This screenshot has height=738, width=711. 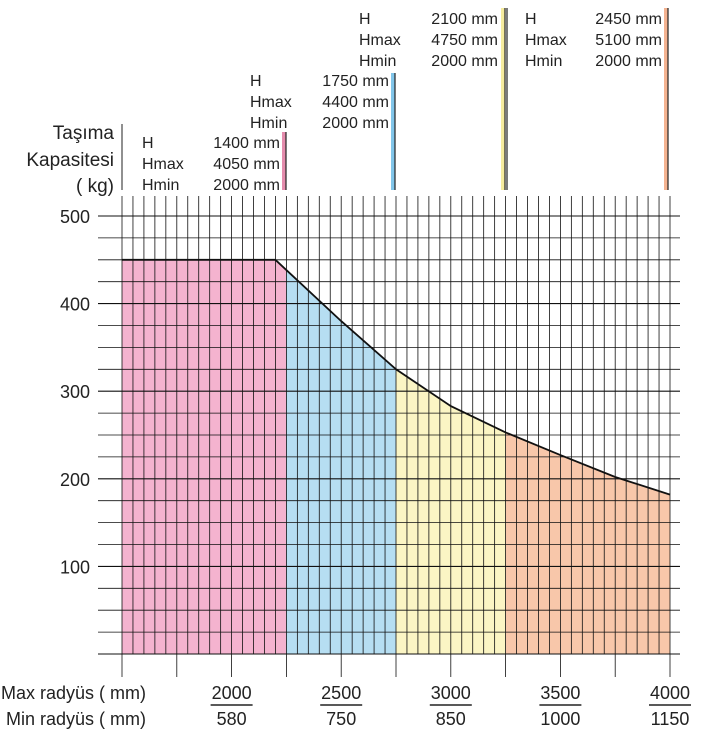 What do you see at coordinates (451, 693) in the screenshot?
I see `x-tick-max-label: 3000` at bounding box center [451, 693].